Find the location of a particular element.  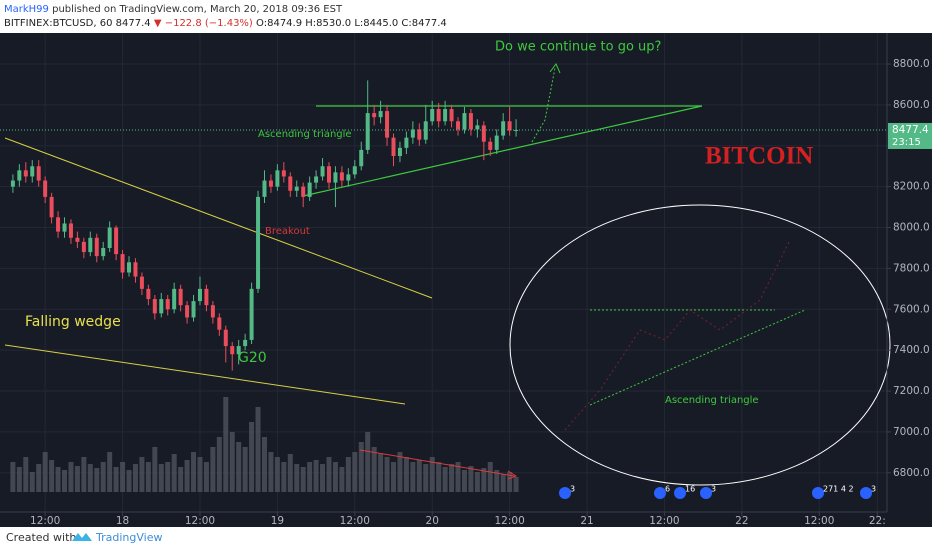

annotation: Do we continue to go up? is located at coordinates (578, 47).